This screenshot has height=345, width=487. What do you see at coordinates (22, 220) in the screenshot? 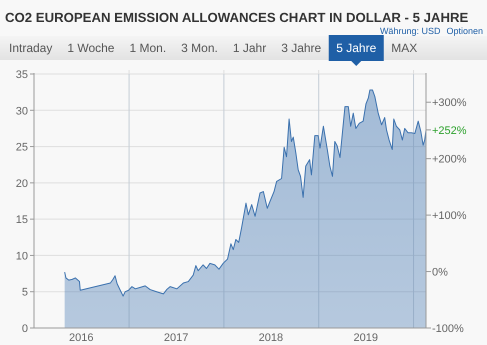
I see `y-tick-label: 15` at bounding box center [22, 220].